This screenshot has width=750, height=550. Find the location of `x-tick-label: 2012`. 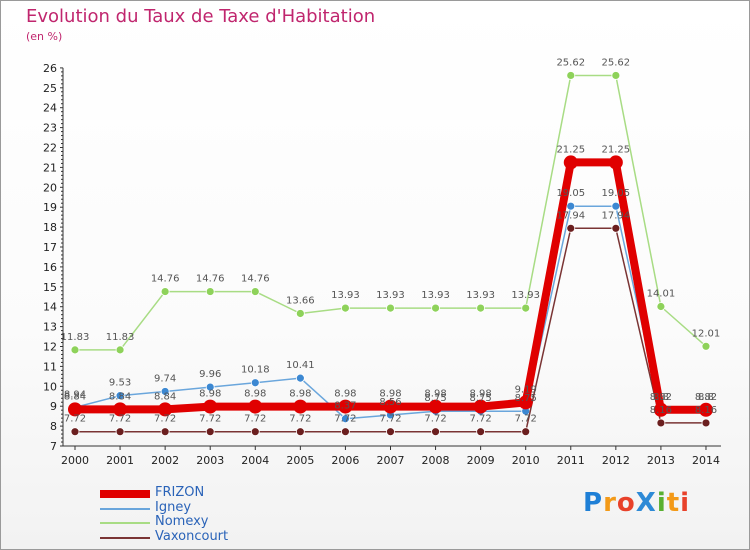

x-tick-label: 2012 is located at coordinates (616, 460).